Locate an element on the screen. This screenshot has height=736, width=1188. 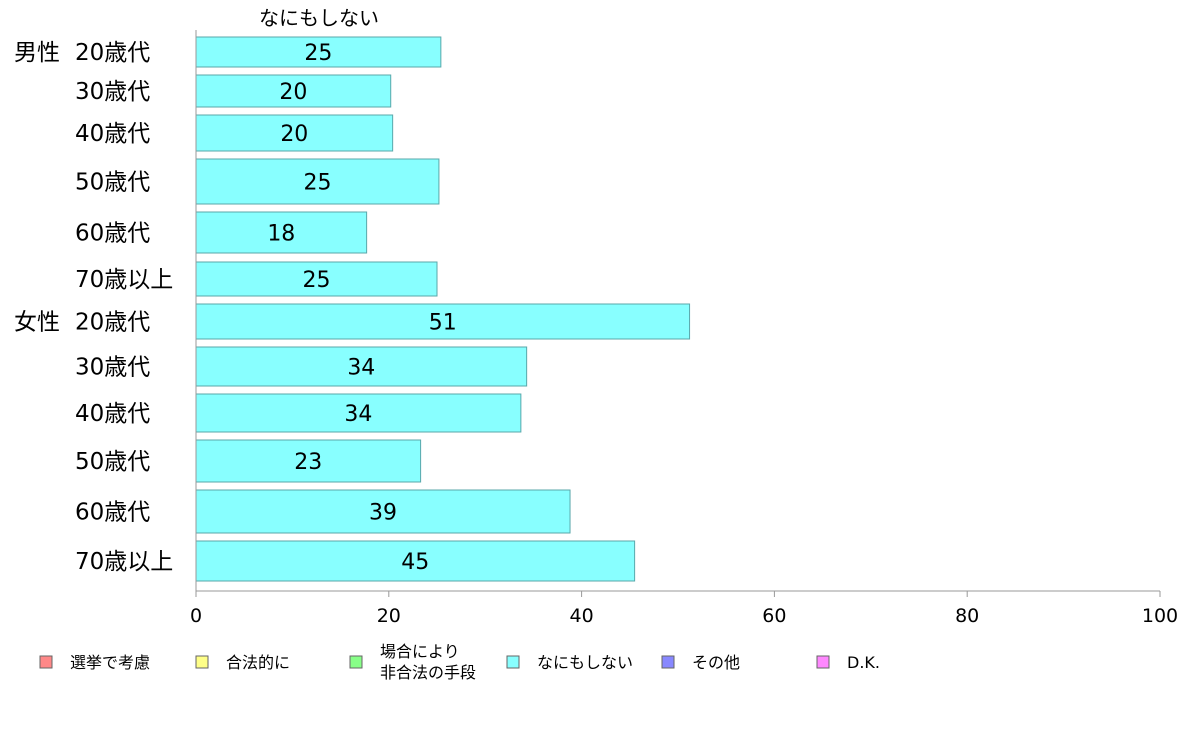
data-label-5: 18 is located at coordinates (281, 234).